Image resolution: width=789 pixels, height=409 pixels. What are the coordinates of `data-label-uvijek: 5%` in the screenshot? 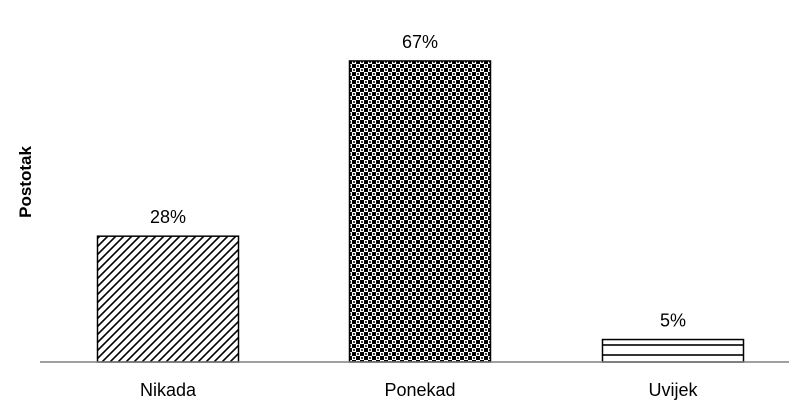 It's located at (673, 321).